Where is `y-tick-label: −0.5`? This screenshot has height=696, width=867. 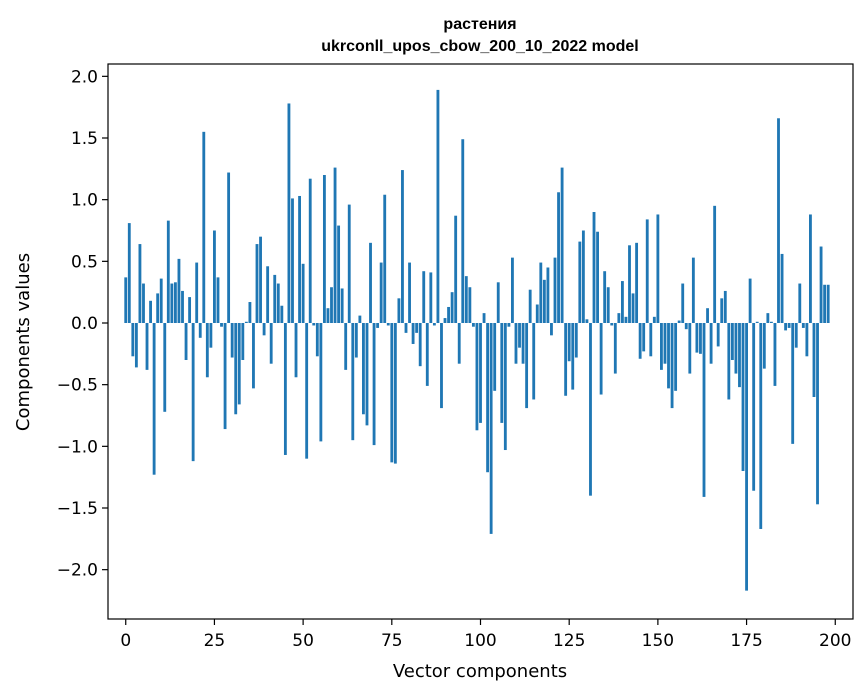 y-tick-label: −0.5 is located at coordinates (77, 386).